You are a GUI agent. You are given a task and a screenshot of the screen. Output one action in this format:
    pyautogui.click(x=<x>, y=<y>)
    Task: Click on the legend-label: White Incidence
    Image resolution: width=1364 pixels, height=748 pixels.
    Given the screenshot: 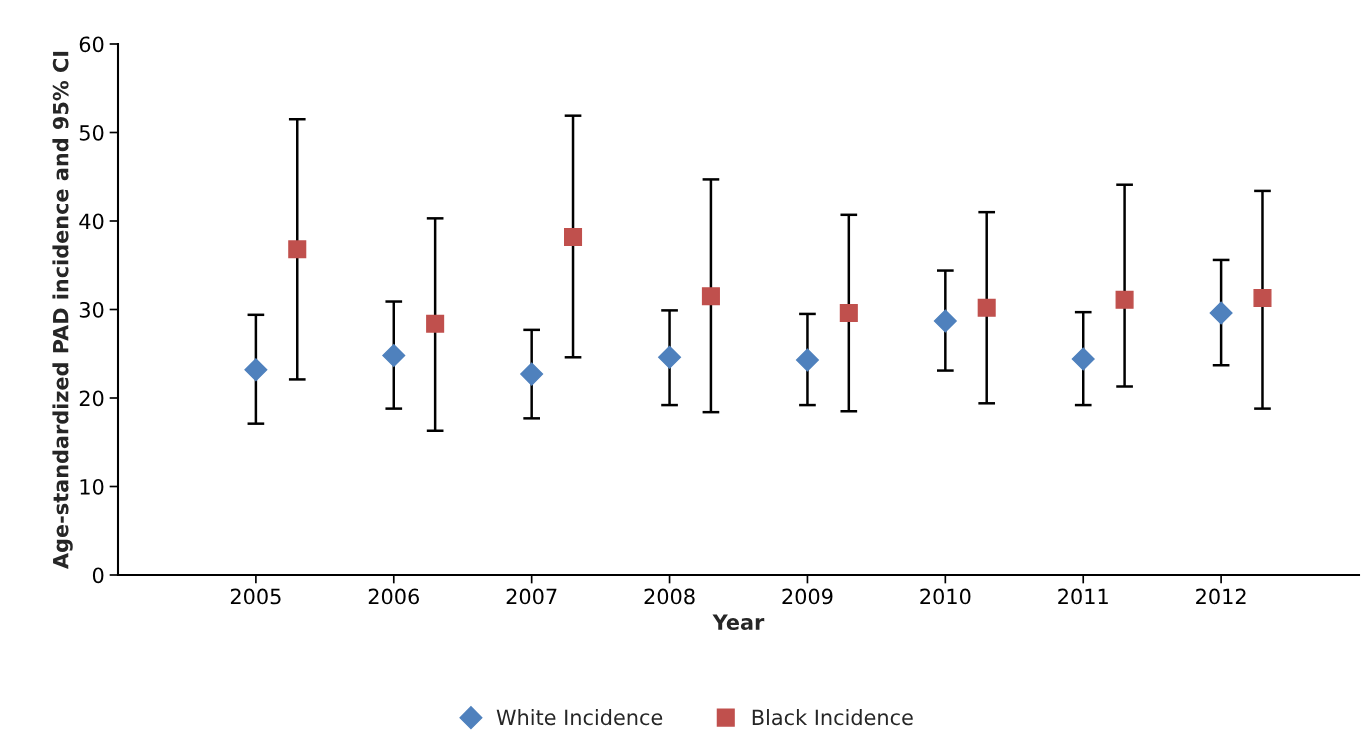 What is the action you would take?
    pyautogui.click(x=579, y=717)
    